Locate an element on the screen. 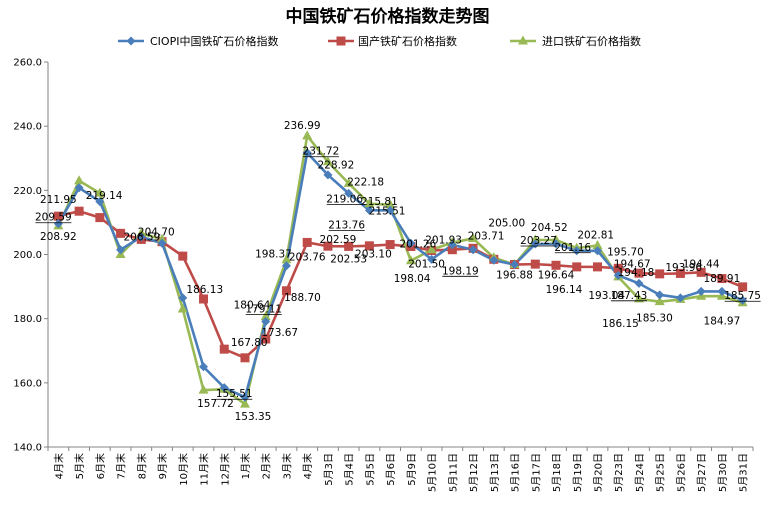  data-label: 203.27 is located at coordinates (538, 241).